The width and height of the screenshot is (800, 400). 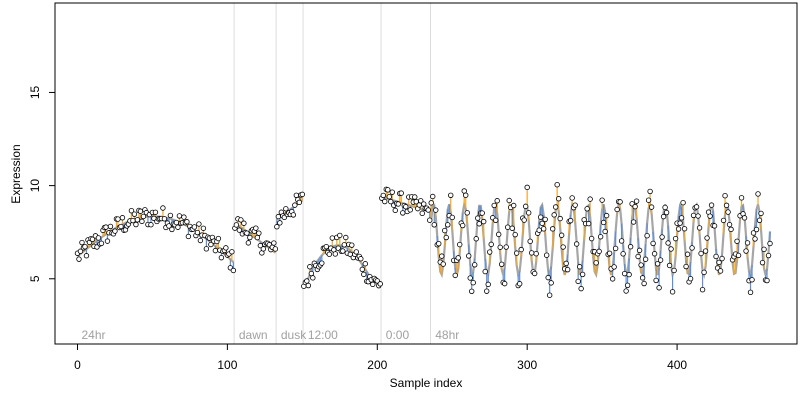 What do you see at coordinates (35, 278) in the screenshot?
I see `y-tick-label: 5` at bounding box center [35, 278].